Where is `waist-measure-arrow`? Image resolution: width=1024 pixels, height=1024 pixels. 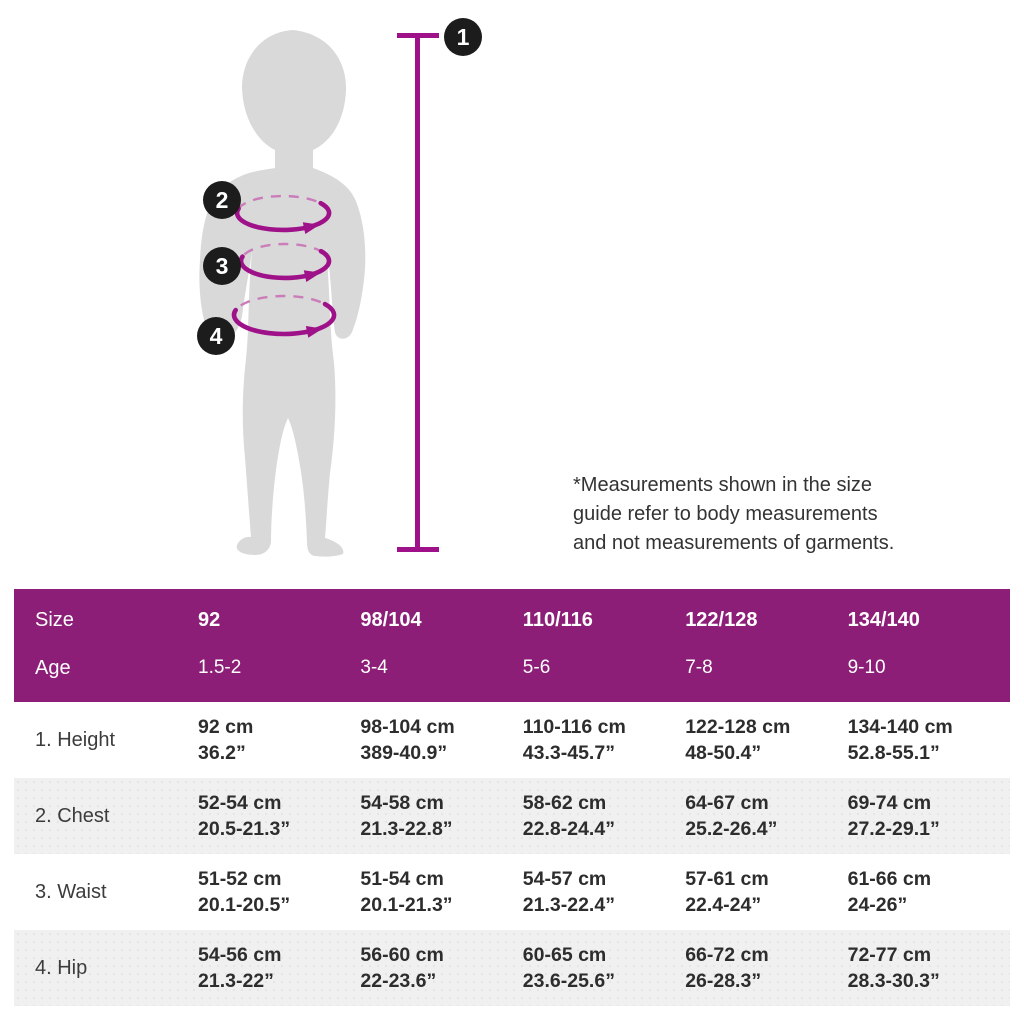 waist-measure-arrow is located at coordinates (285, 262).